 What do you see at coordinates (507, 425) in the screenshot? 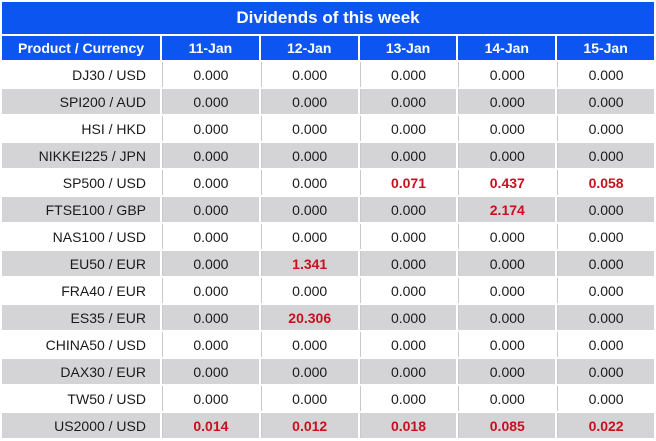
I see `dividend-value-cell: 0.085` at bounding box center [507, 425].